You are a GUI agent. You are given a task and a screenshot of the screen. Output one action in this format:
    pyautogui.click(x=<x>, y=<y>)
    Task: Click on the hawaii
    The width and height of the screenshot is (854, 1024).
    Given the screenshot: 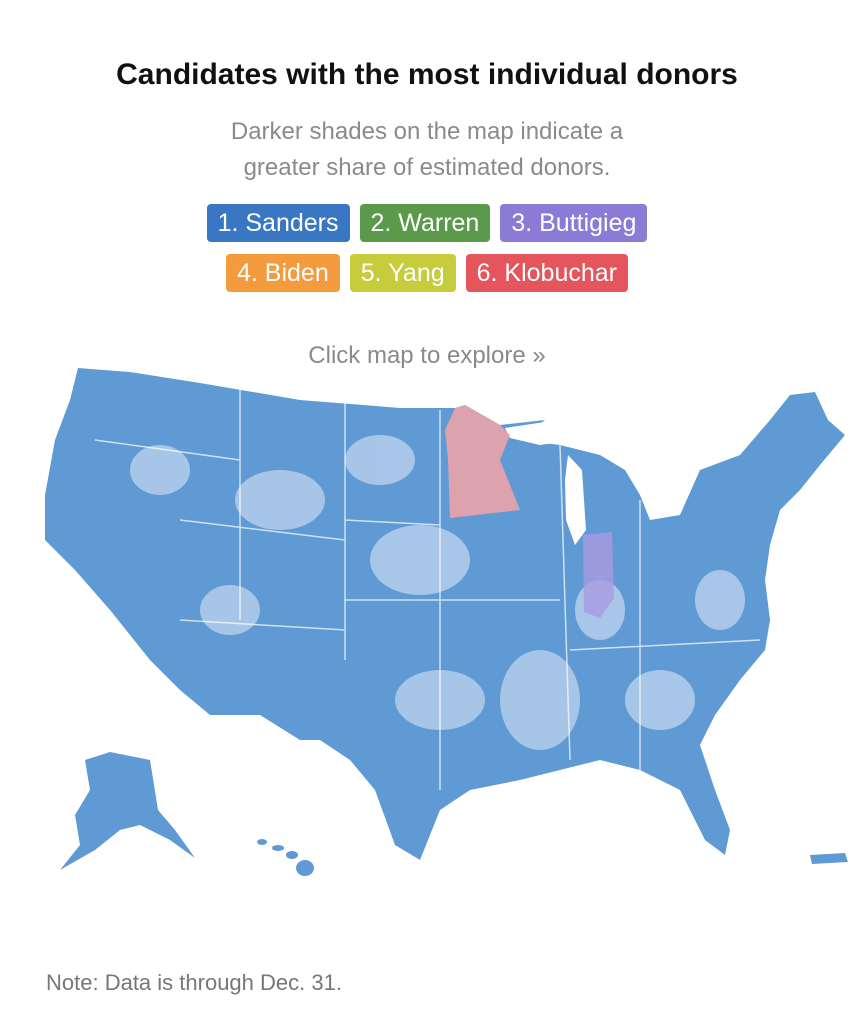 What is the action you would take?
    pyautogui.click(x=285, y=857)
    